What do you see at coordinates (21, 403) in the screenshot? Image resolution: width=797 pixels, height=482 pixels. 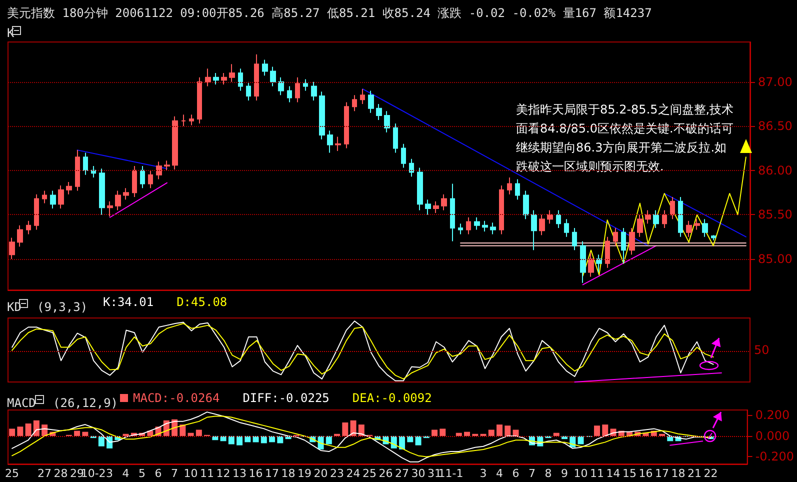 I see `chart-title: MACD` at bounding box center [21, 403].